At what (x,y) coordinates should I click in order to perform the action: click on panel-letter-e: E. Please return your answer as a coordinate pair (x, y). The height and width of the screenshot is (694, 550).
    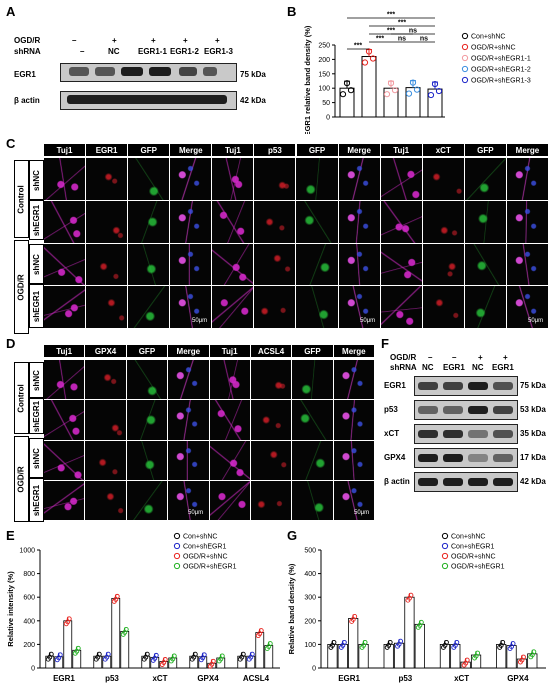
    Looking at the image, I should click on (10, 535).